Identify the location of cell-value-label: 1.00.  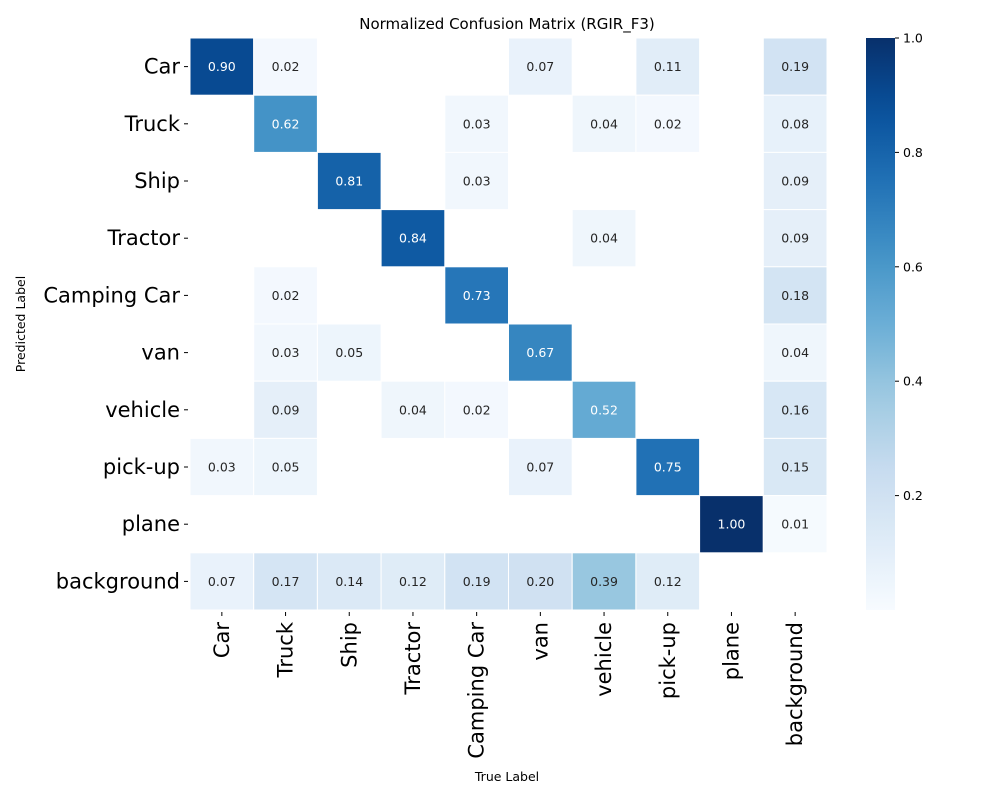
(732, 524).